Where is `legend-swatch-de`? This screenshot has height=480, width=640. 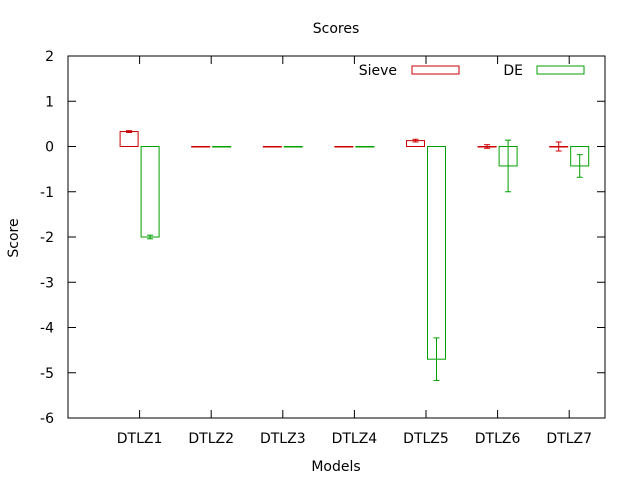
legend-swatch-de is located at coordinates (560, 70).